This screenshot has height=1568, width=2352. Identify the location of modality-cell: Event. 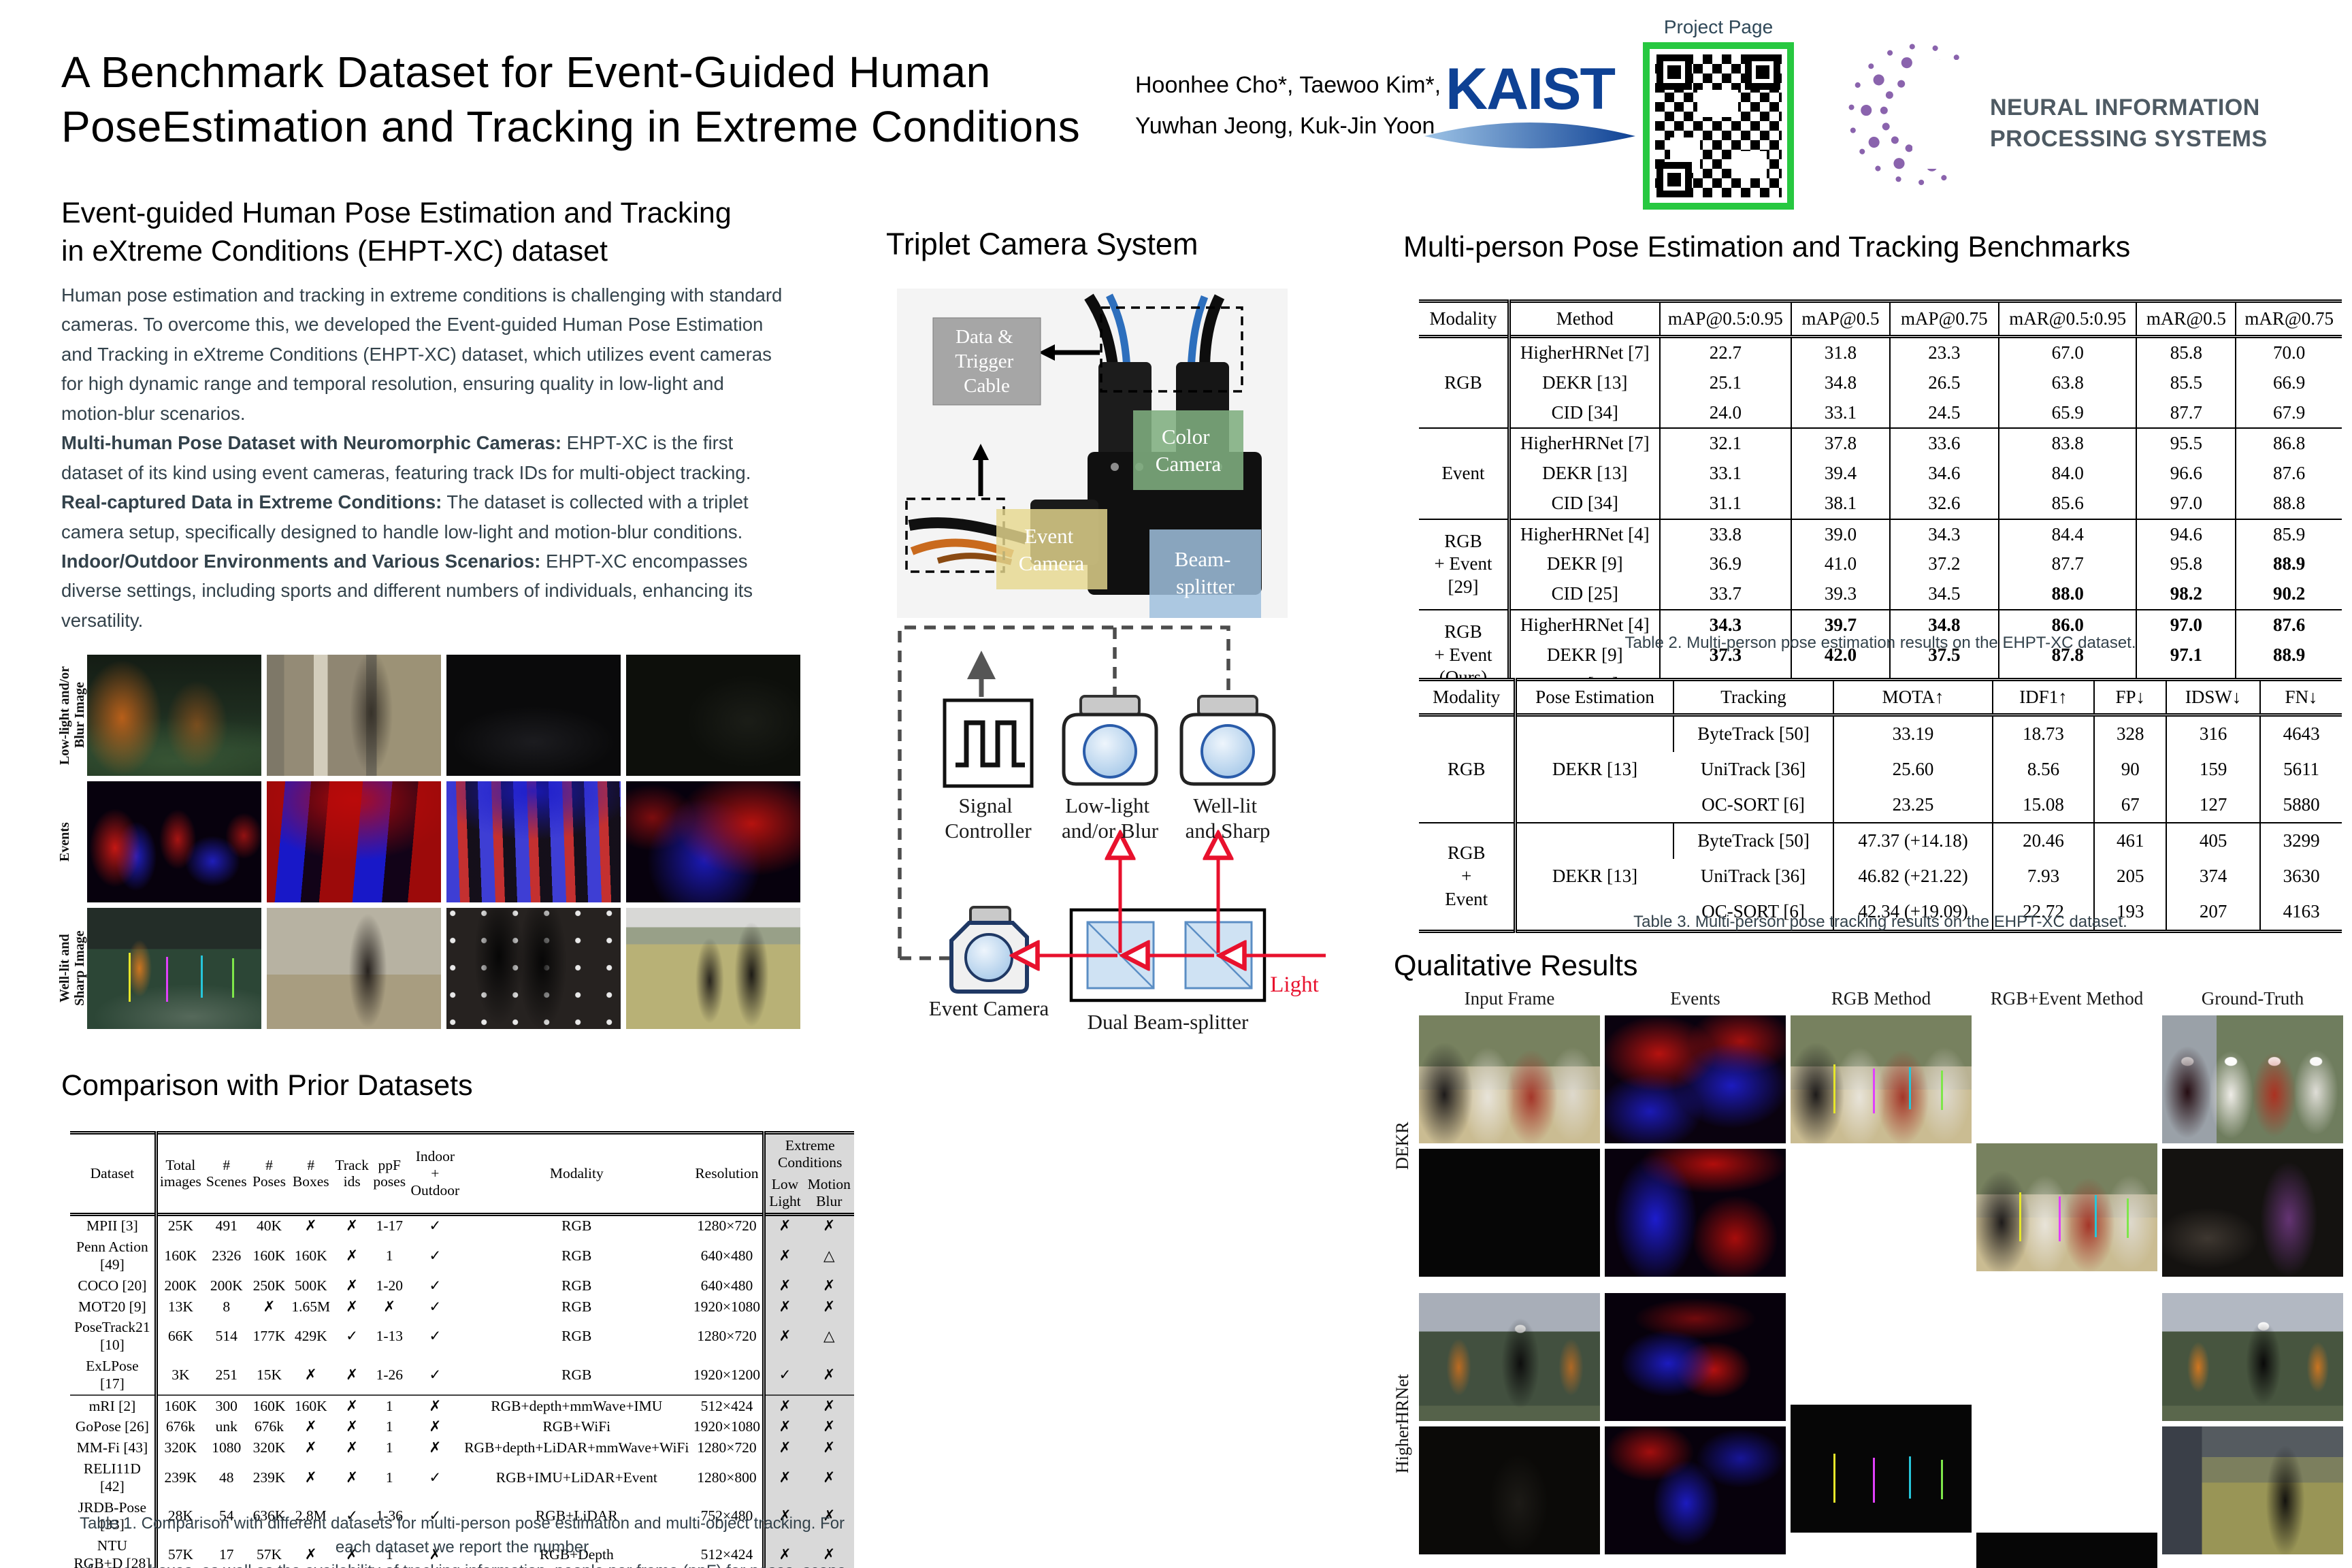
(1464, 473).